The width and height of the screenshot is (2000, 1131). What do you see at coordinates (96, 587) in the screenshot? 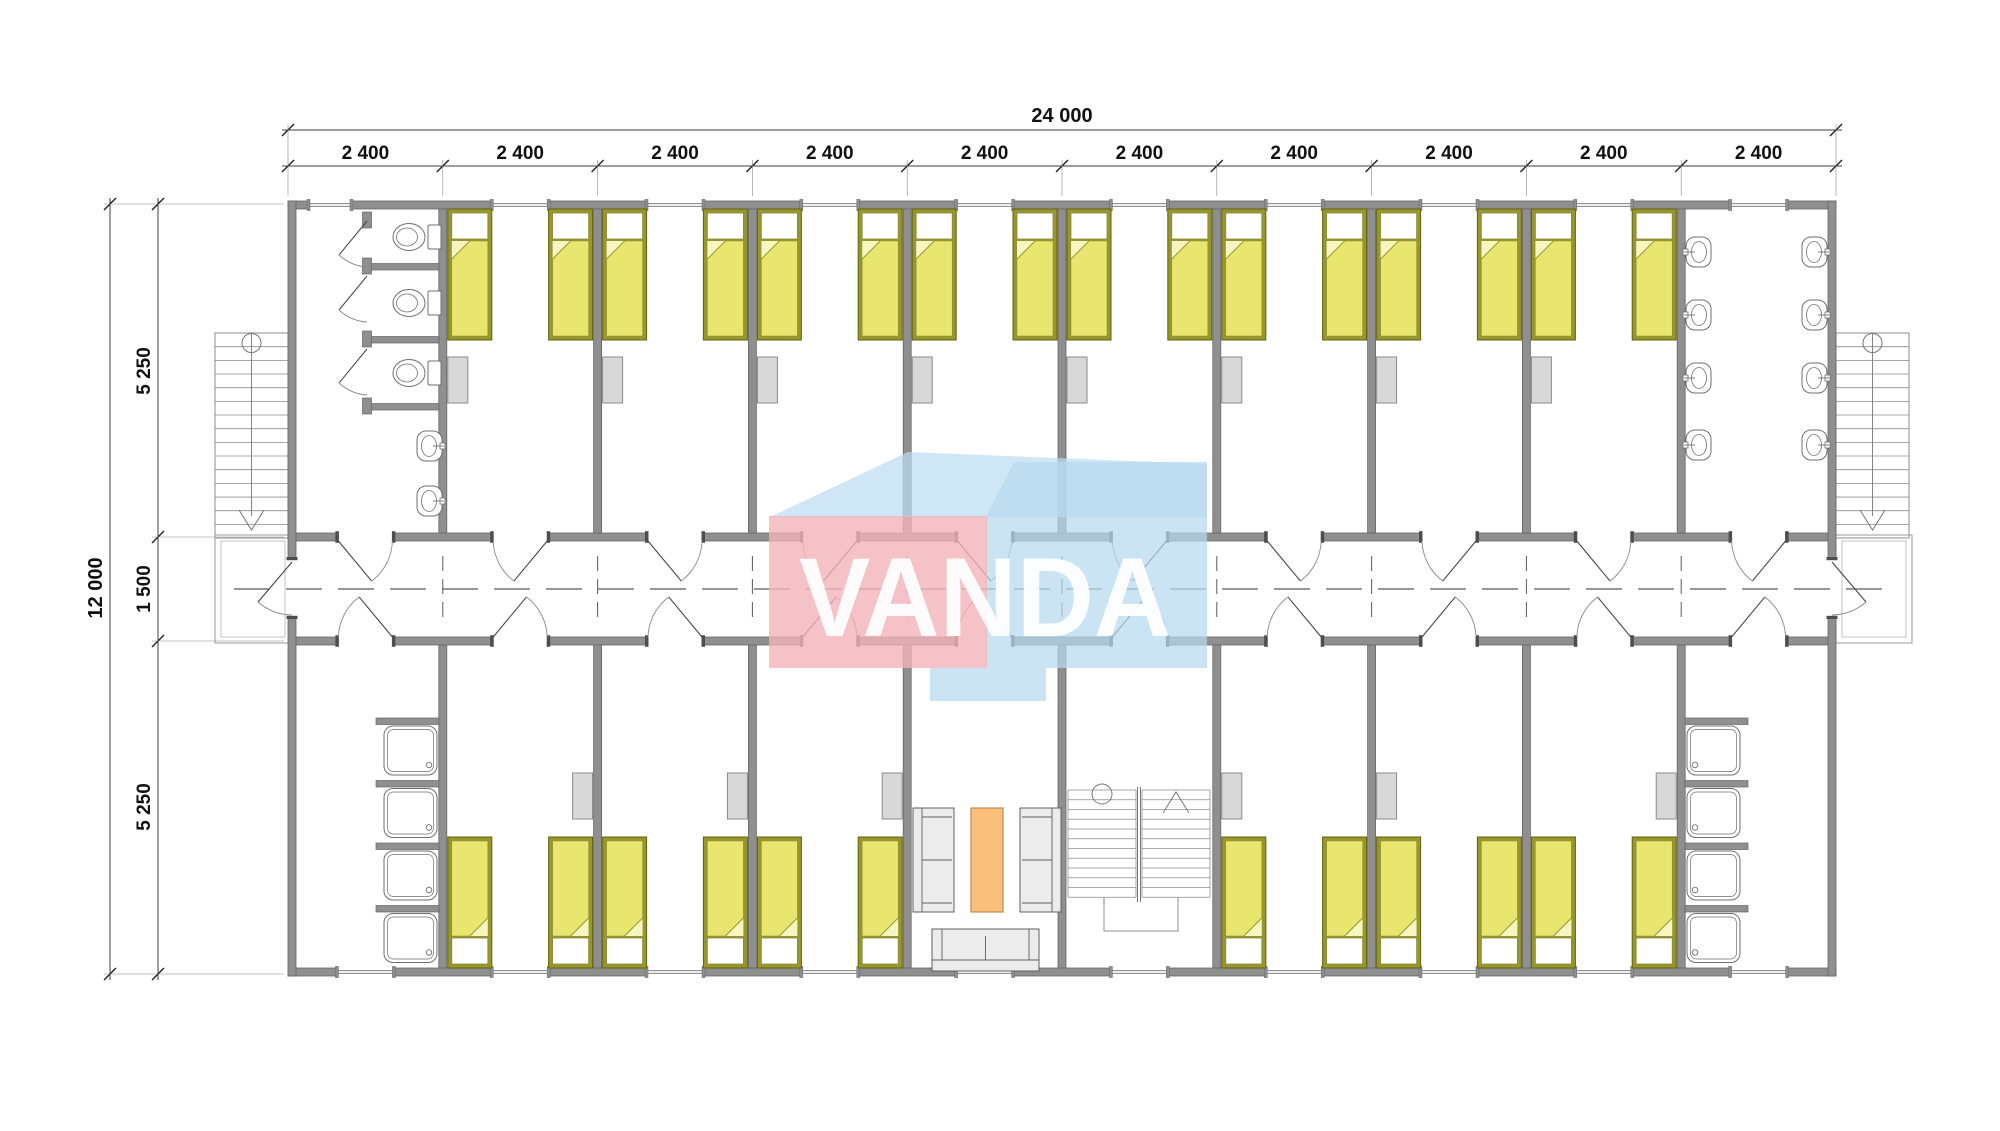
I see `dim-overall-height: 12 000` at bounding box center [96, 587].